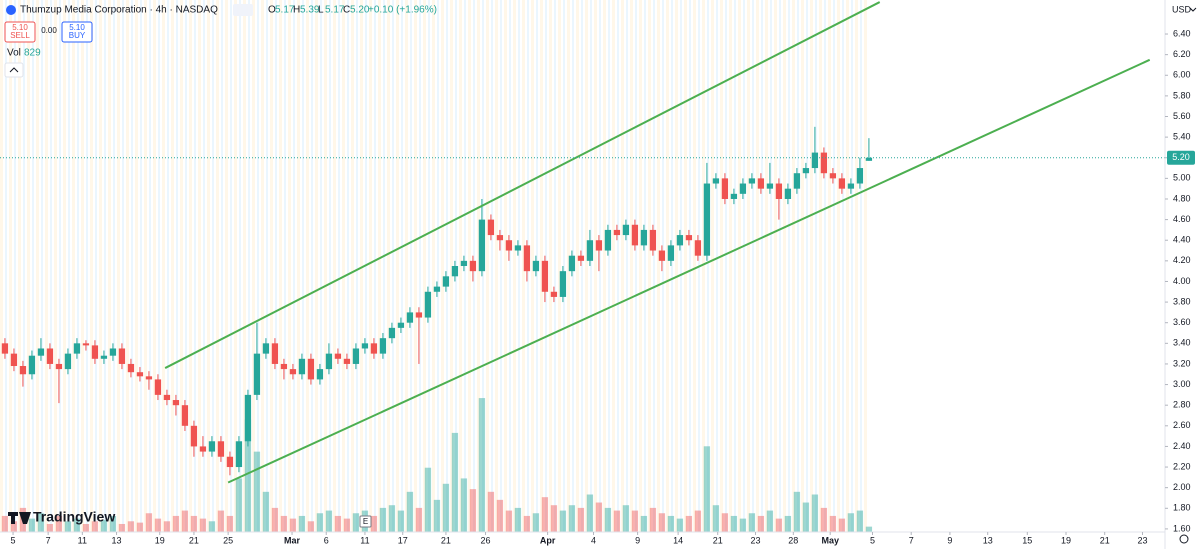  What do you see at coordinates (19, 518) in the screenshot?
I see `brand-logo` at bounding box center [19, 518].